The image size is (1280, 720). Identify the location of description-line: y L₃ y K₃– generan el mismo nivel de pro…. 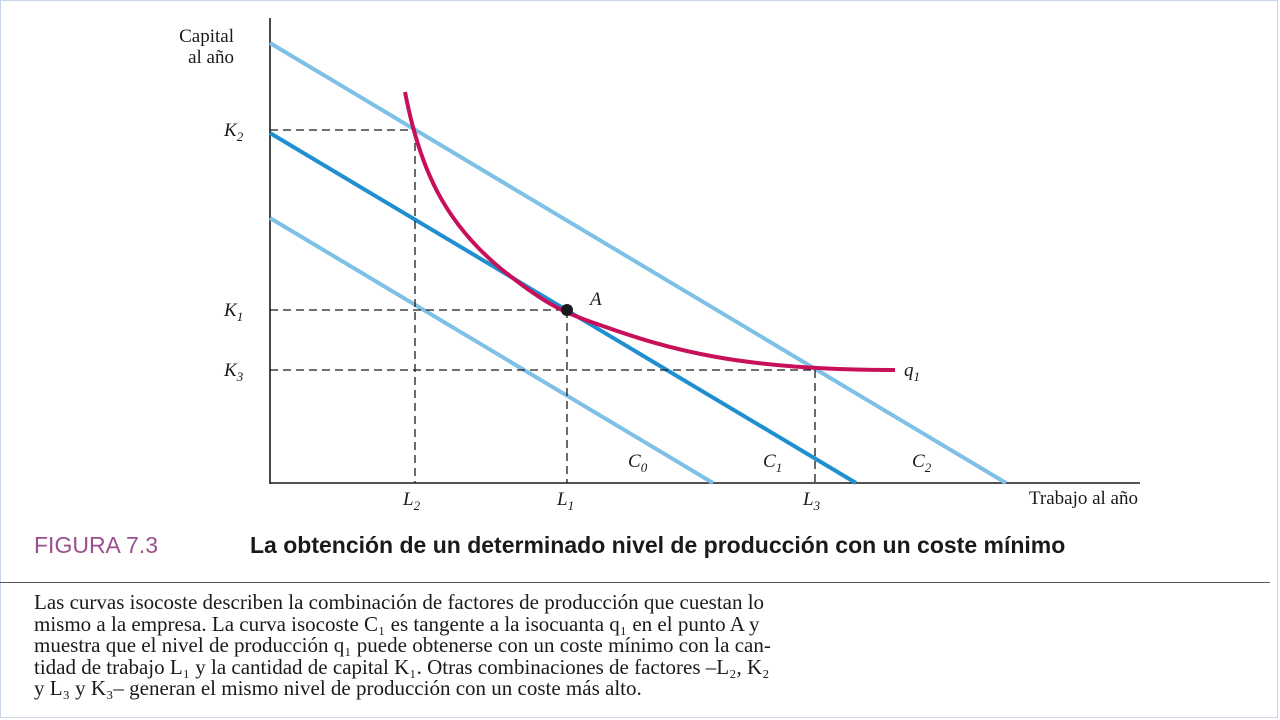
(338, 688).